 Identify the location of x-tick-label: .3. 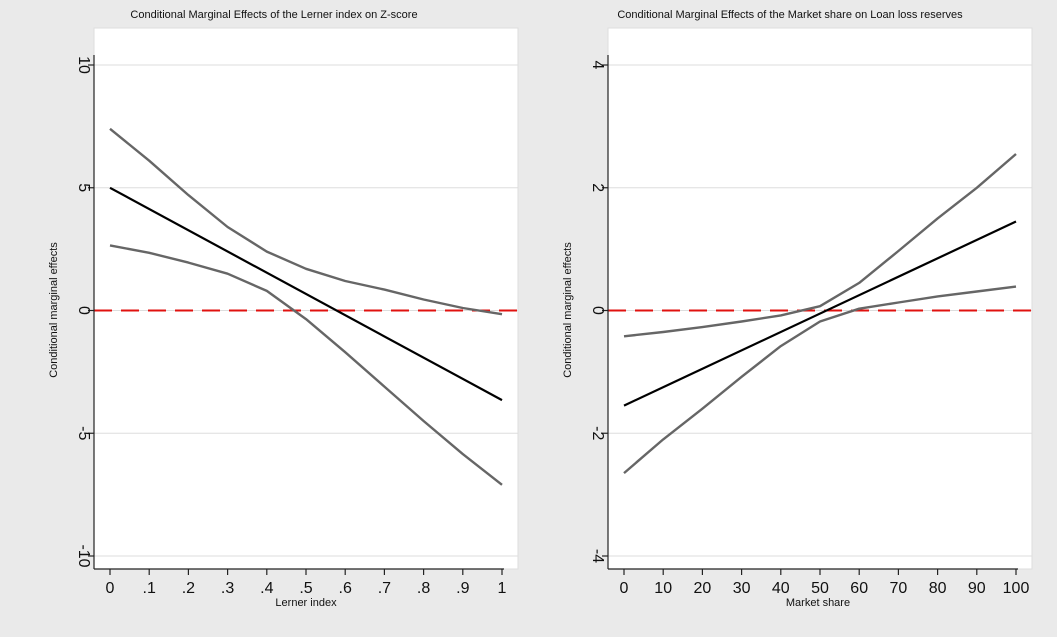
(227, 588).